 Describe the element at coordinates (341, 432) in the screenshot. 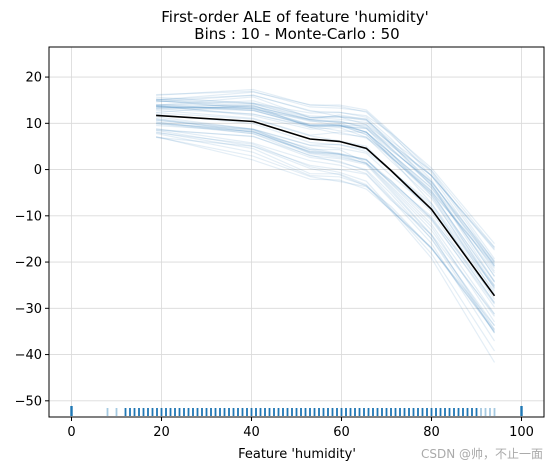

I see `x-tick-label: 60` at that location.